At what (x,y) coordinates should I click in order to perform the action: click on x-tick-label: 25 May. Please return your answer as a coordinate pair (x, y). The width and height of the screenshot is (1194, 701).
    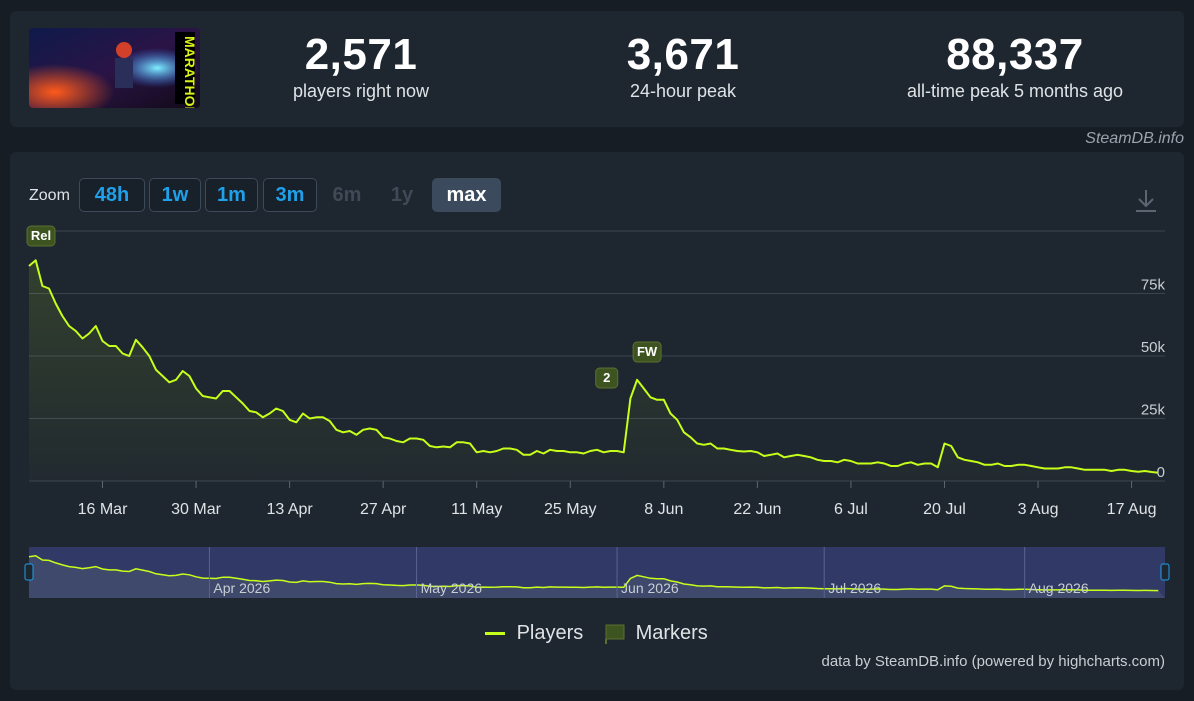
    Looking at the image, I should click on (570, 509).